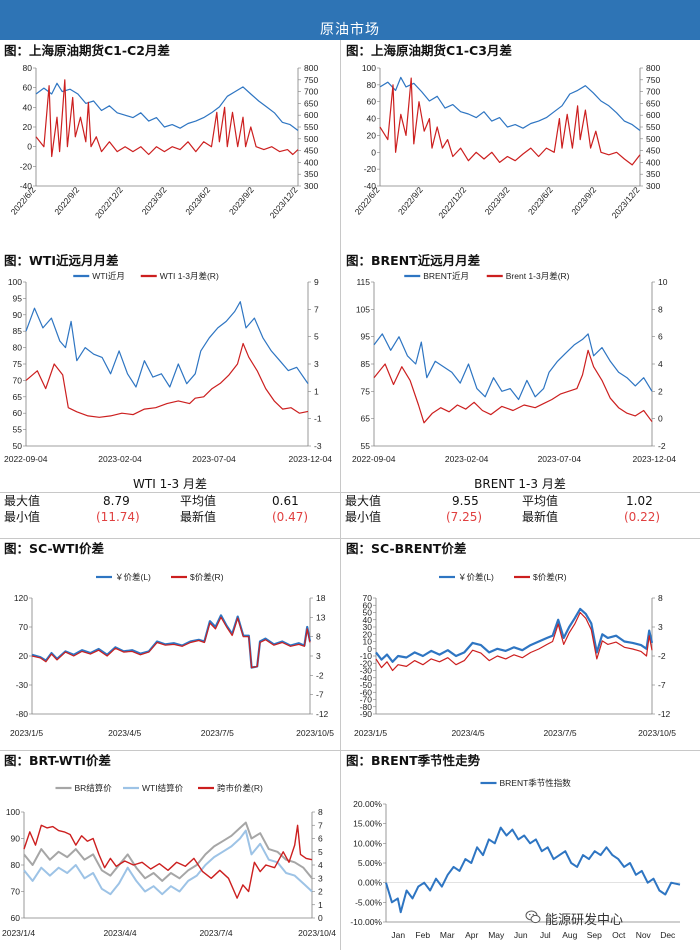  What do you see at coordinates (664, 714) in the screenshot?
I see `y2-tick-label: -12` at bounding box center [664, 714].